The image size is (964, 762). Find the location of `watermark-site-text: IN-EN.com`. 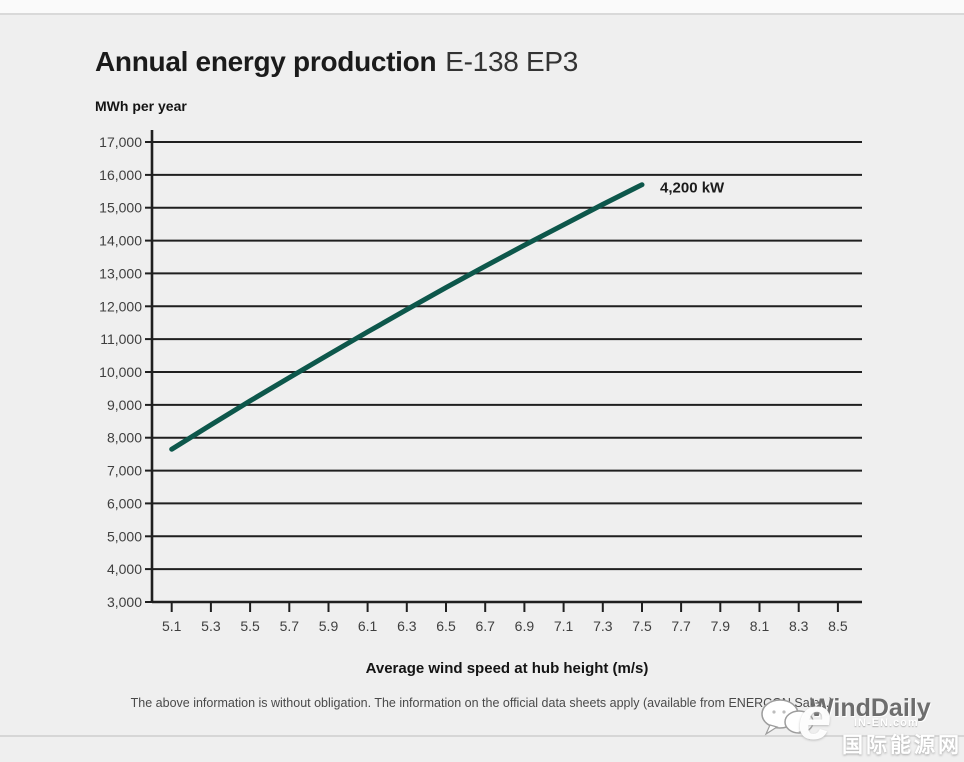

watermark-site-text: IN-EN.com is located at coordinates (886, 723).